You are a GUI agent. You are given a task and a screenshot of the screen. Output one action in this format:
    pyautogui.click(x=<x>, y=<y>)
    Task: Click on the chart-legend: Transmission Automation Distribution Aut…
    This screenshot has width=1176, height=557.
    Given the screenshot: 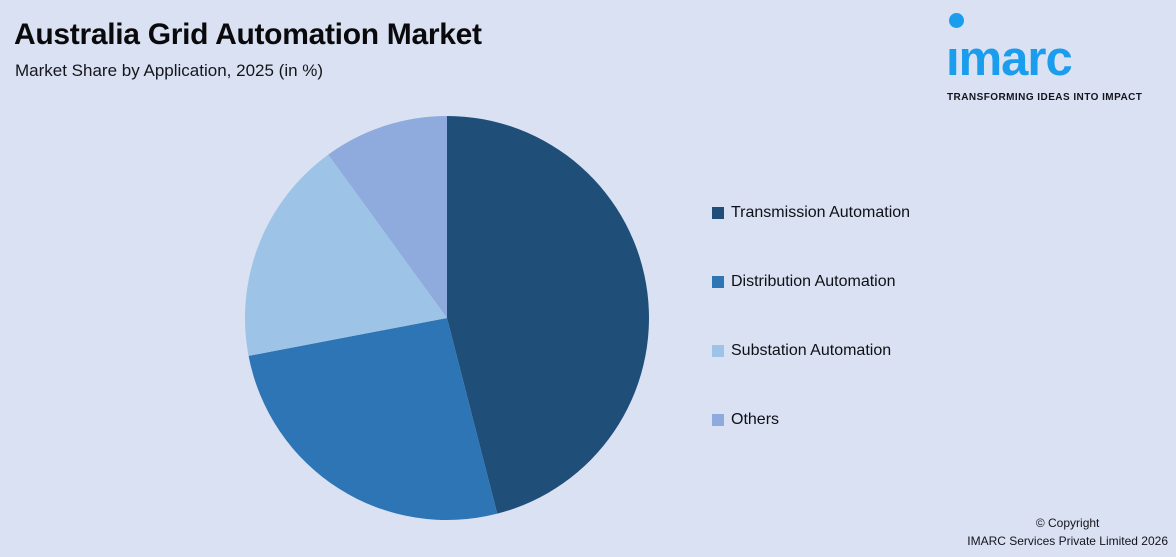 What is the action you would take?
    pyautogui.click(x=811, y=342)
    